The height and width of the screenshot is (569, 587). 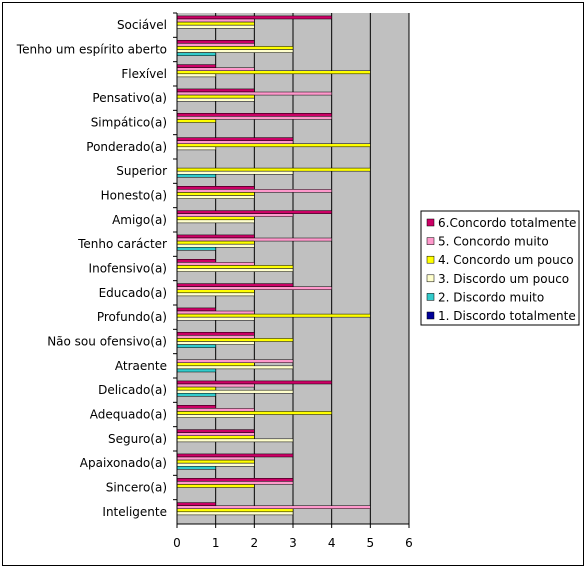 What do you see at coordinates (332, 543) in the screenshot?
I see `x-tick-label-4: 4` at bounding box center [332, 543].